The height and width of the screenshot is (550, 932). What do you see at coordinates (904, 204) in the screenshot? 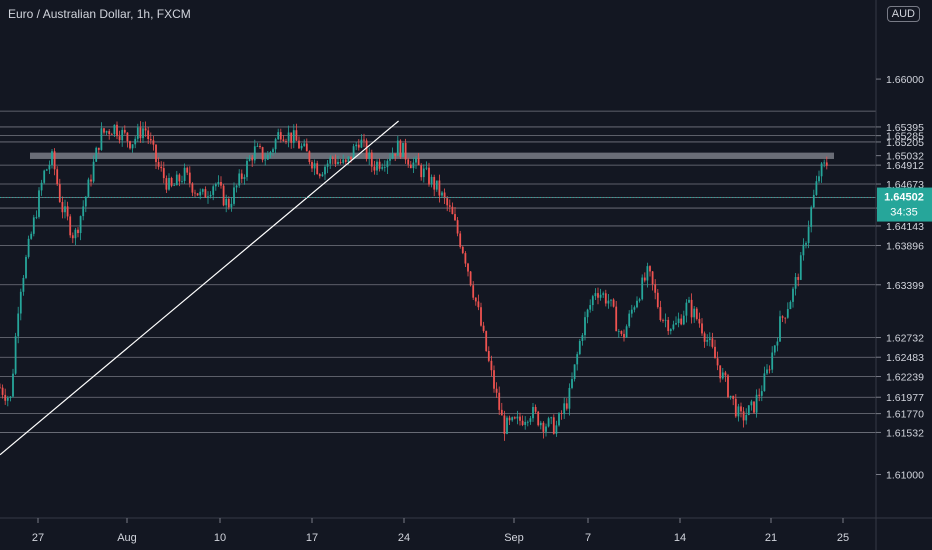
I see `last-price-tag: 1.64502 34:35` at bounding box center [904, 204].